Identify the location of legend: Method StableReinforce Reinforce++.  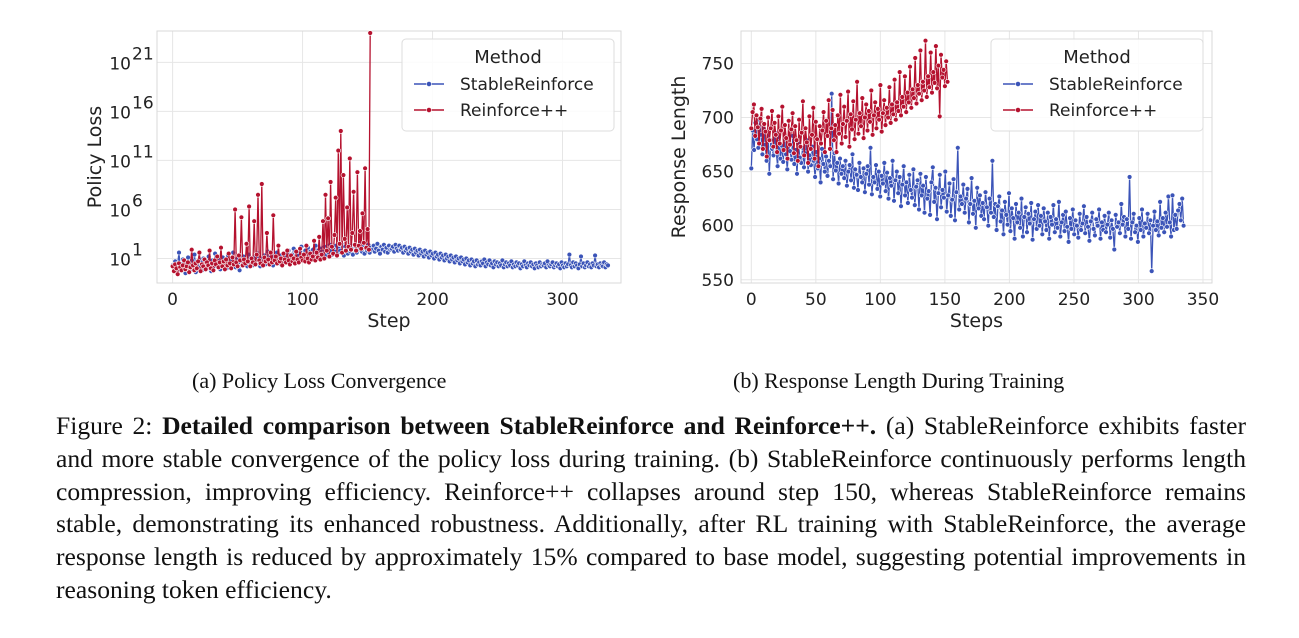
(508, 85).